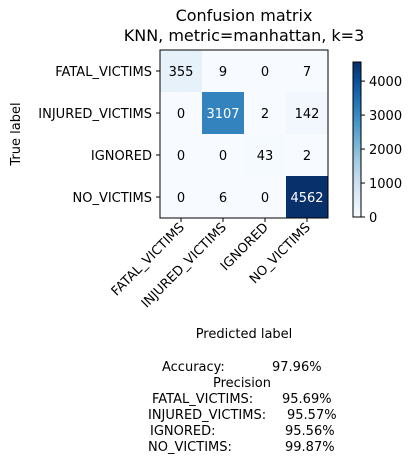 Image resolution: width=415 pixels, height=460 pixels. I want to click on cell-value-label: 6, so click(223, 198).